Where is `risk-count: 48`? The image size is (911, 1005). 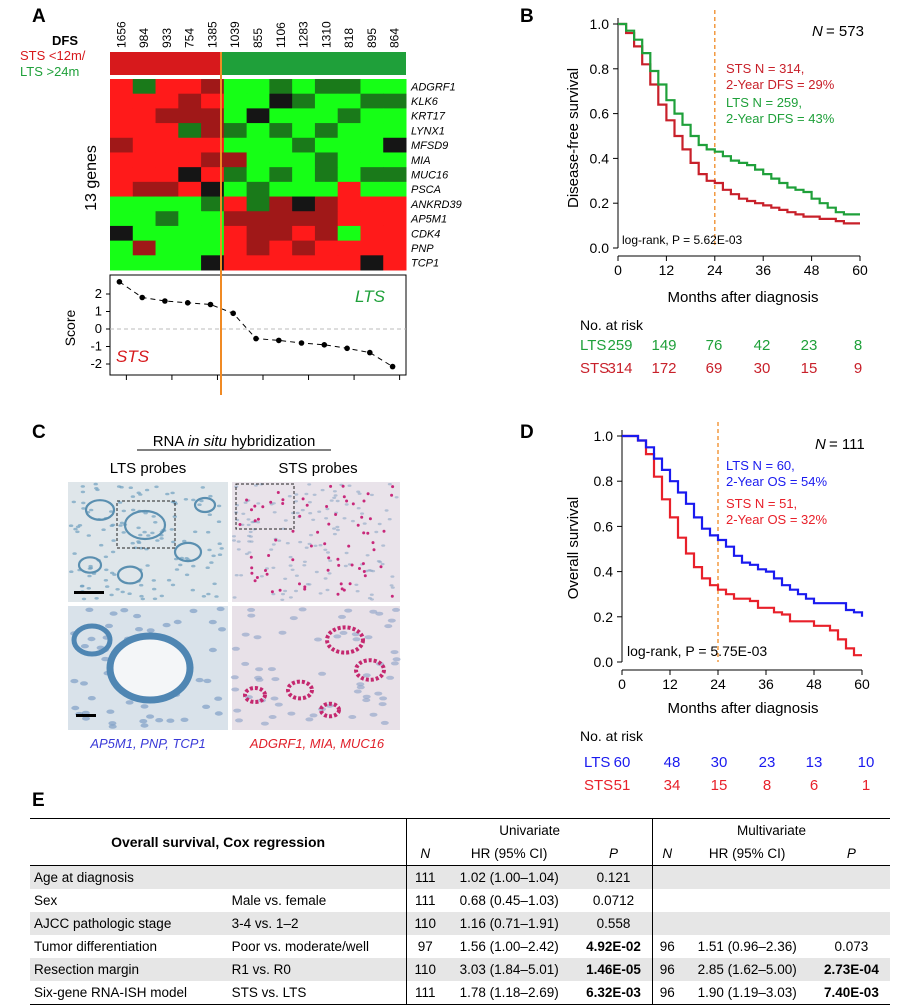
risk-count: 48 is located at coordinates (672, 762).